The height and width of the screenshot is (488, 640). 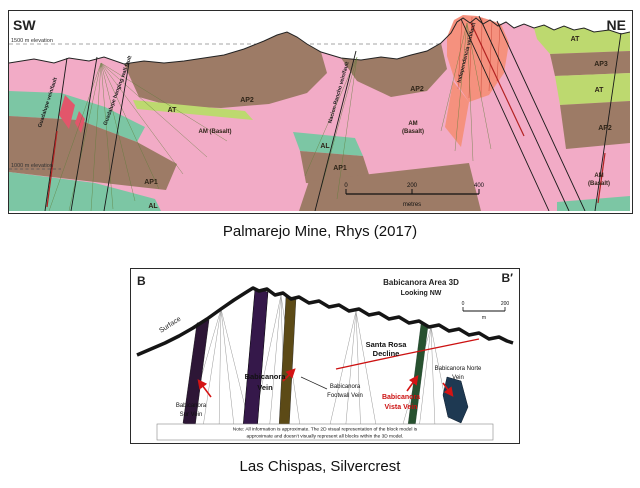 What do you see at coordinates (590, 63) in the screenshot?
I see `unit-ap3-right` at bounding box center [590, 63].